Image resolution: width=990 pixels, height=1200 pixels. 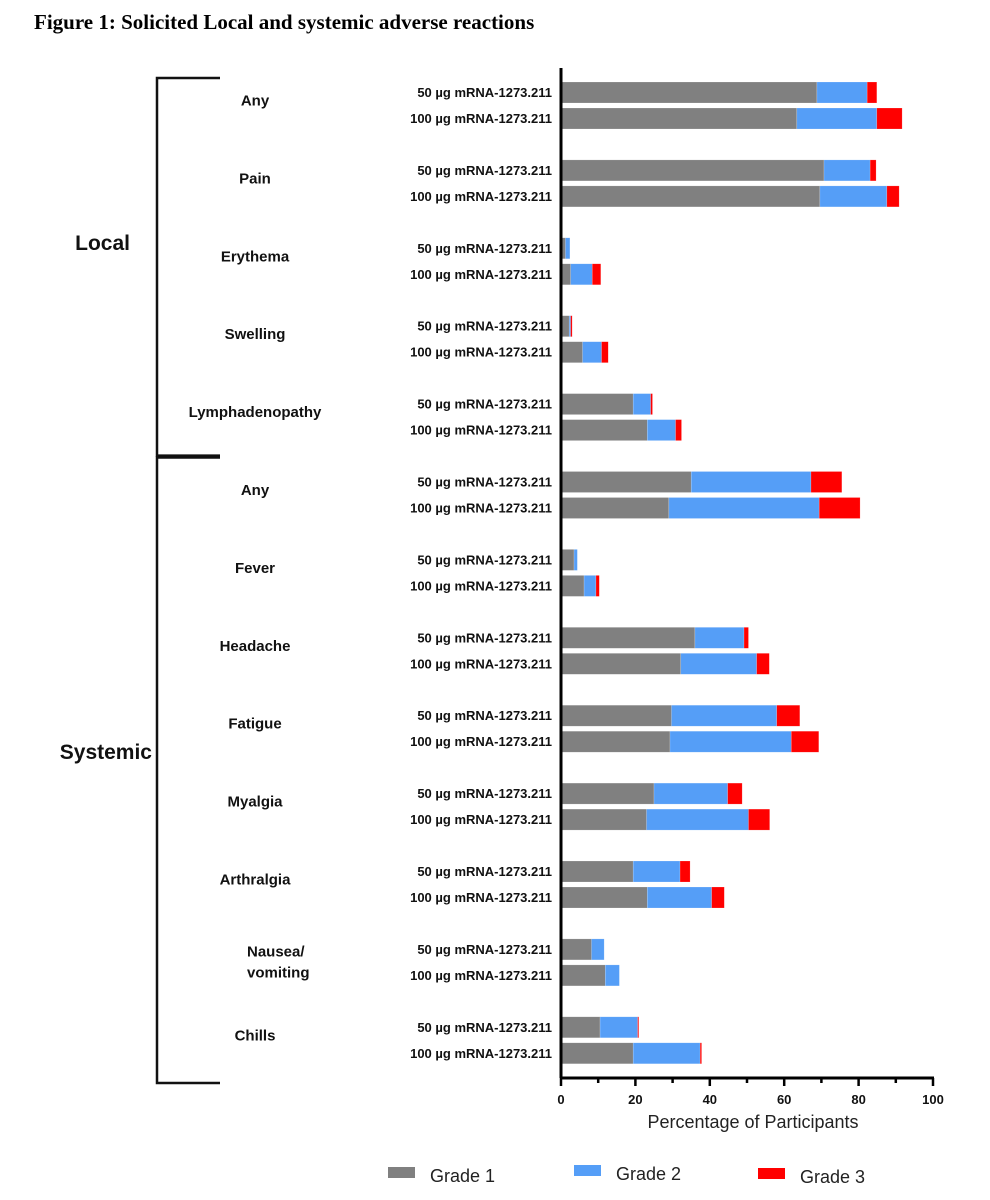 I want to click on x-tick-label: 60, so click(x=784, y=1099).